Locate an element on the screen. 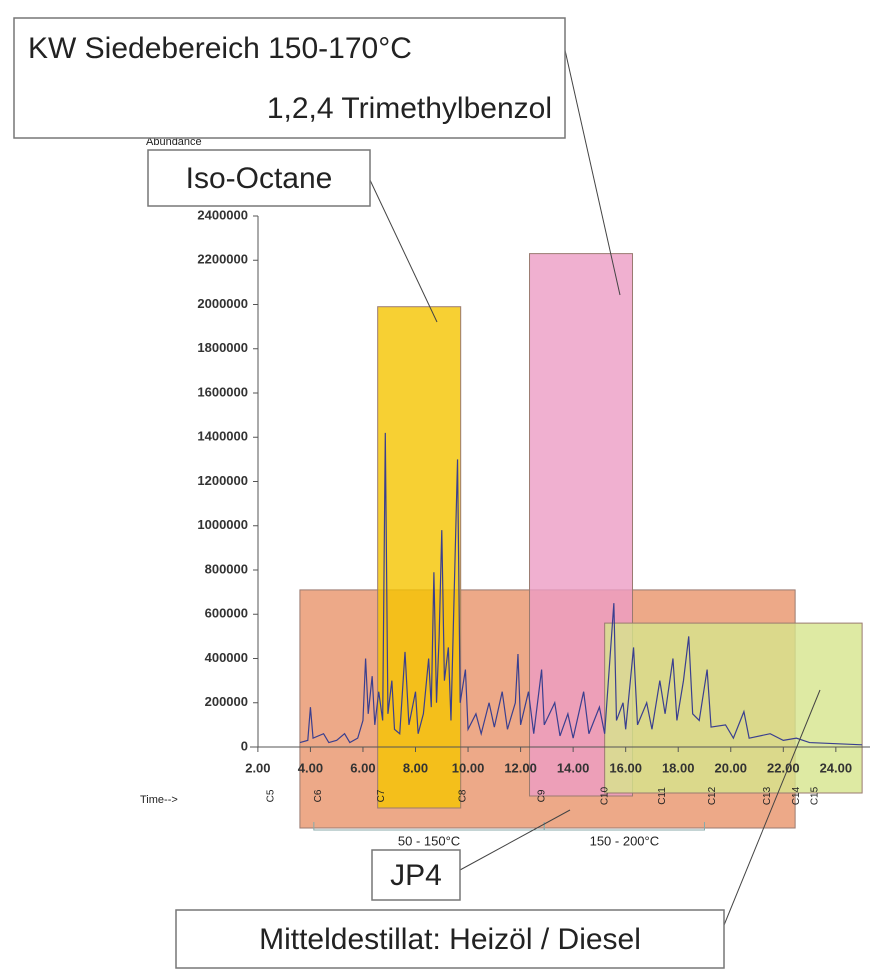  x-tick-label: 12.00 is located at coordinates (520, 767).